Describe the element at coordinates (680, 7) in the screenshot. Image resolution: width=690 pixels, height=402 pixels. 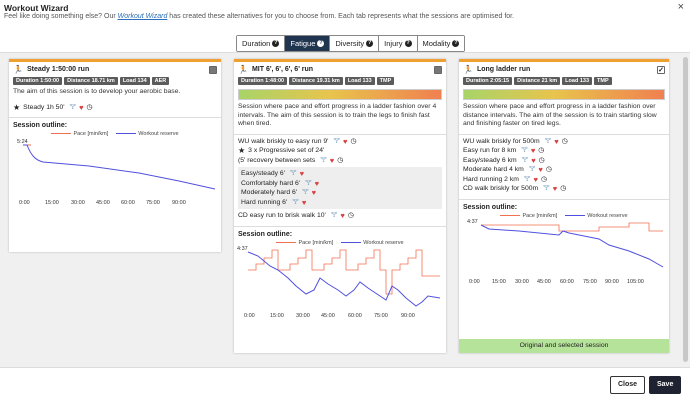
I see `close-icon: ×` at that location.